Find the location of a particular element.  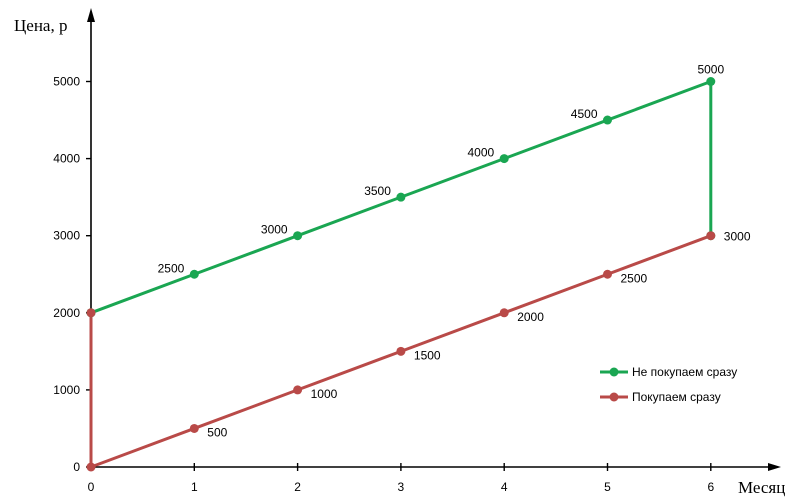

data-label: 1000 is located at coordinates (324, 394).